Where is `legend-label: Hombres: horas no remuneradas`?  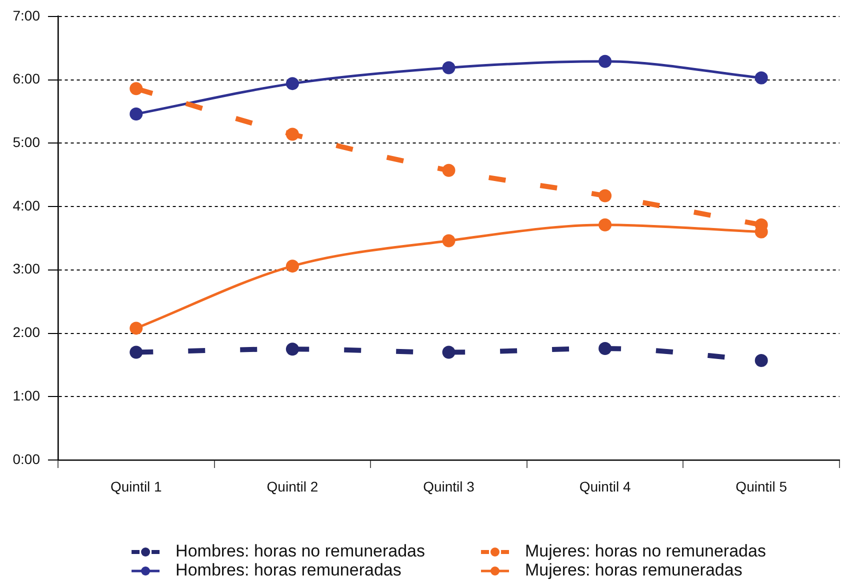
legend-label: Hombres: horas no remuneradas is located at coordinates (301, 551).